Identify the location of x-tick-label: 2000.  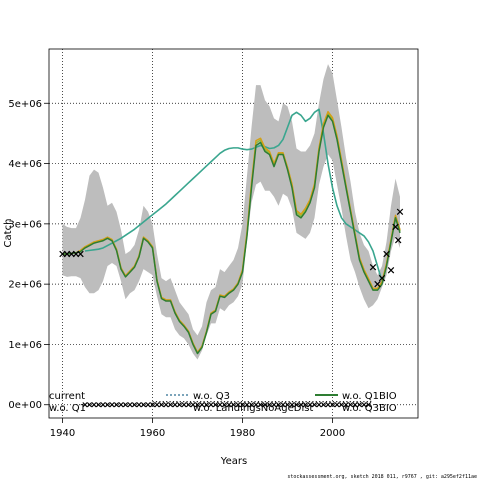
(332, 433).